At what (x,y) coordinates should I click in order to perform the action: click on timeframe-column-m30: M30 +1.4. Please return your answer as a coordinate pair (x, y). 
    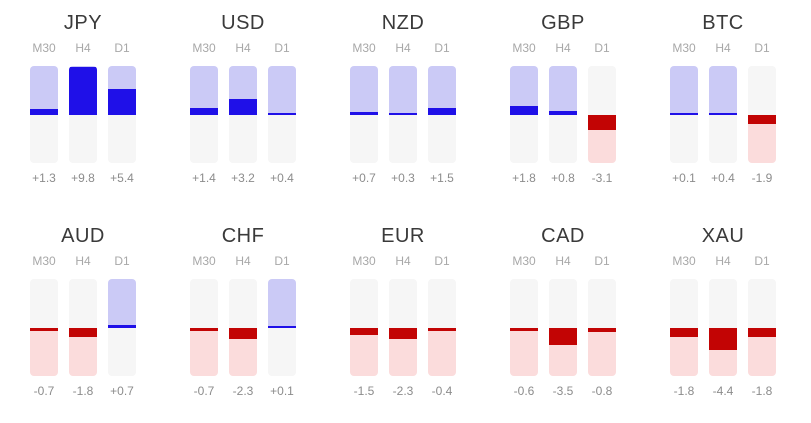
    Looking at the image, I should click on (204, 113).